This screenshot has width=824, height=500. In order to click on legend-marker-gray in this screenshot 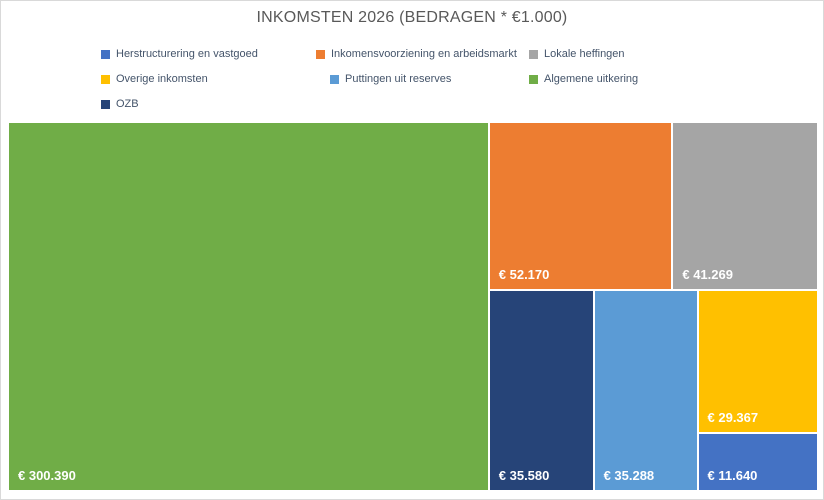, I will do `click(533, 54)`.